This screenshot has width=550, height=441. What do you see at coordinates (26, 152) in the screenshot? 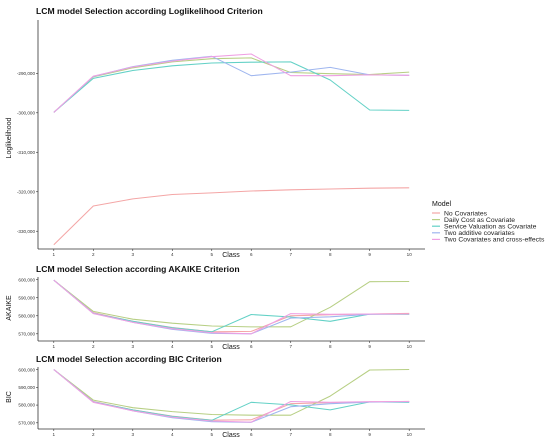
I see `loglikelihood-y-tick-label: -310,000` at bounding box center [26, 152].